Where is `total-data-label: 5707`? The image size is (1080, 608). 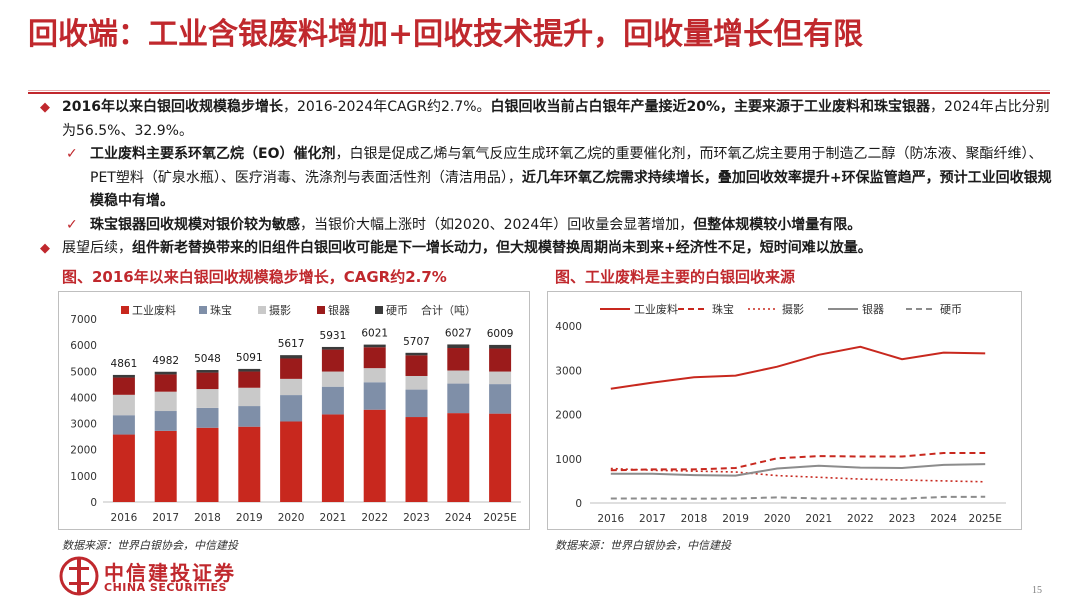 total-data-label: 5707 is located at coordinates (416, 342).